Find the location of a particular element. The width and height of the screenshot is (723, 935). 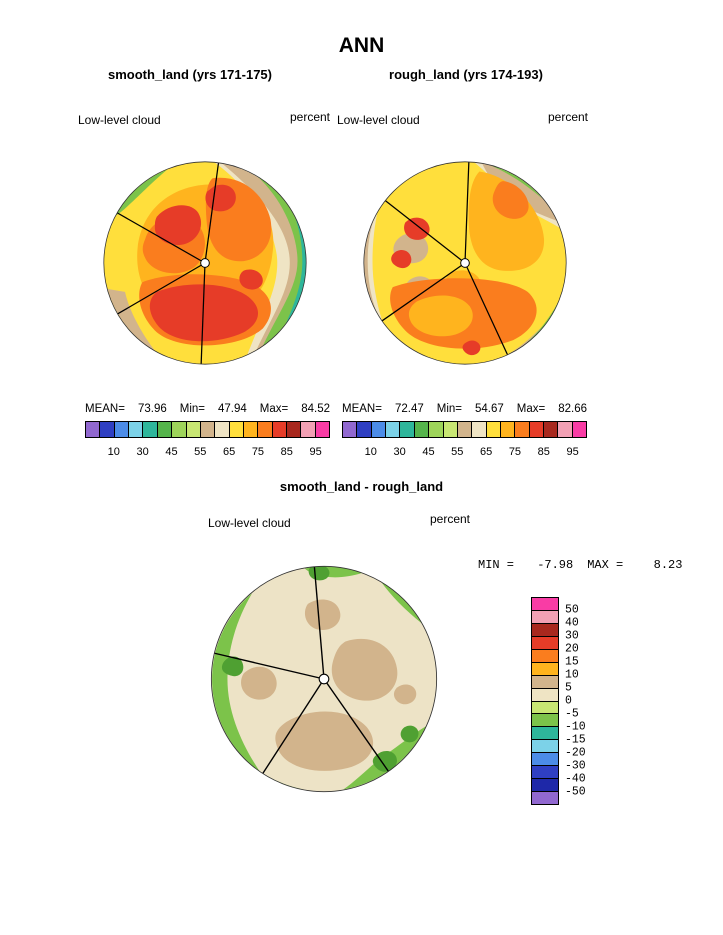

stats-diff: MIN = -7.98 MAX = 8.23 is located at coordinates (580, 565).